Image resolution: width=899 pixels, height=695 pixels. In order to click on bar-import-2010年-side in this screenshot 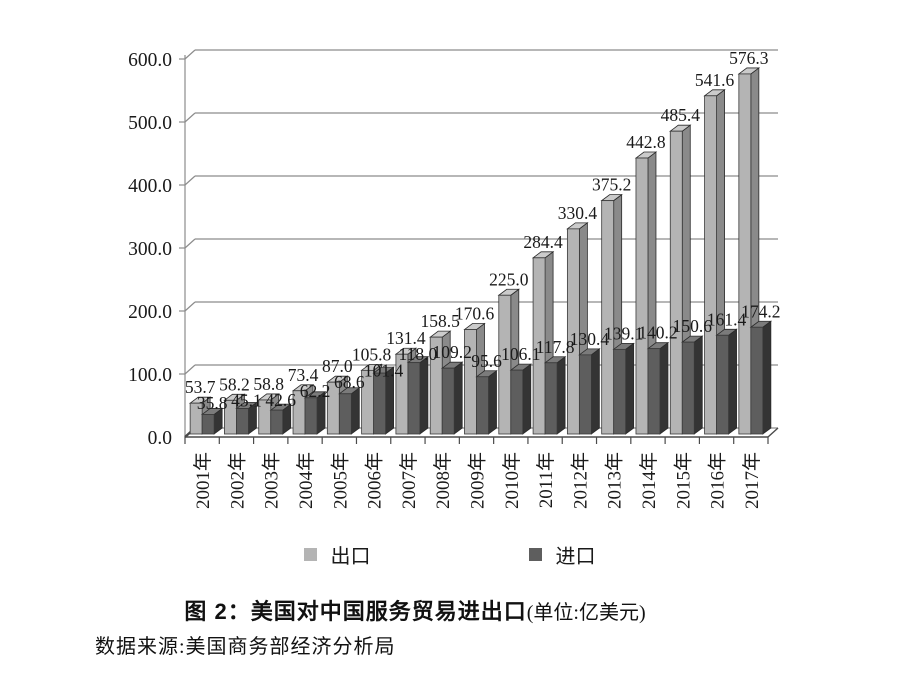, I will do `click(527, 399)`.